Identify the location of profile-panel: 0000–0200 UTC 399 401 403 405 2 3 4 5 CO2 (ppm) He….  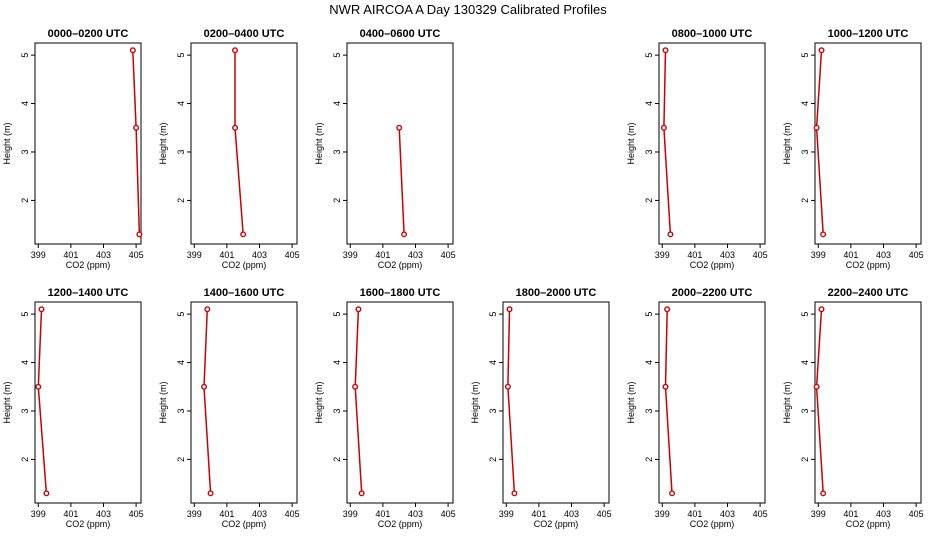
(73, 149).